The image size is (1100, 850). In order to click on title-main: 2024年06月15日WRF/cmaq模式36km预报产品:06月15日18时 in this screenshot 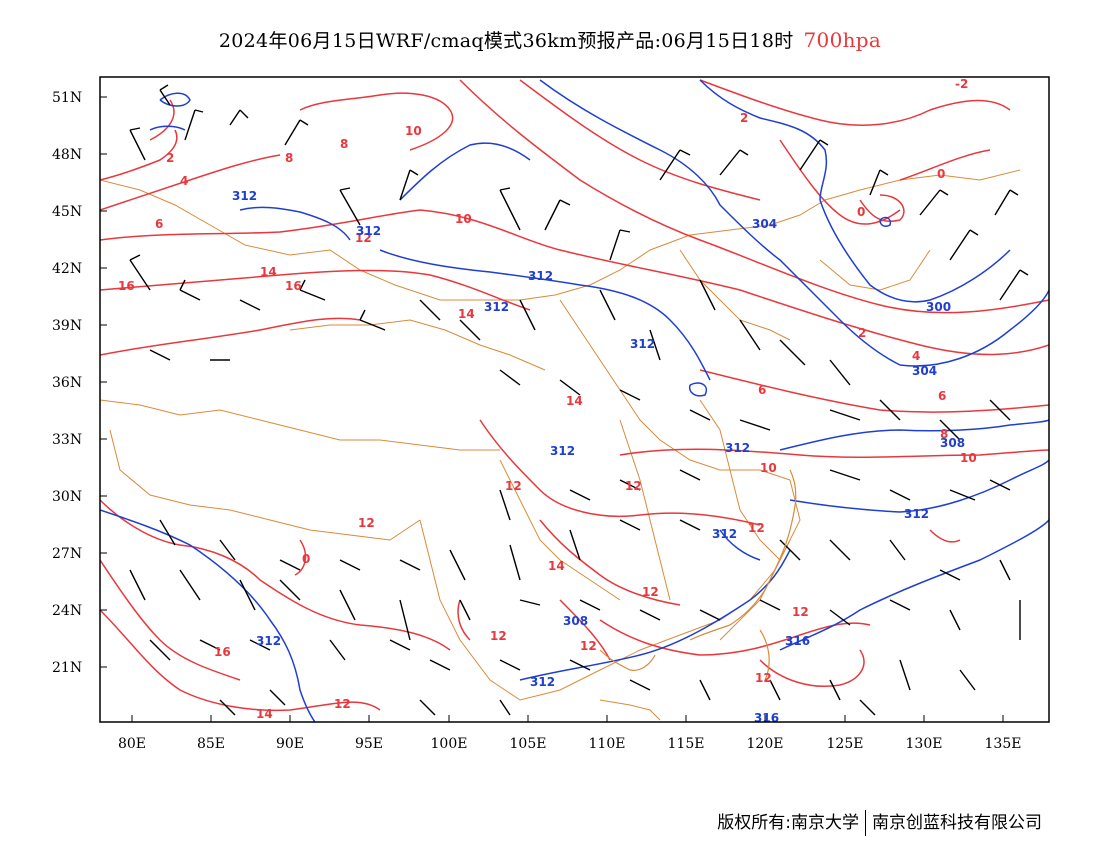, I will do `click(506, 41)`.